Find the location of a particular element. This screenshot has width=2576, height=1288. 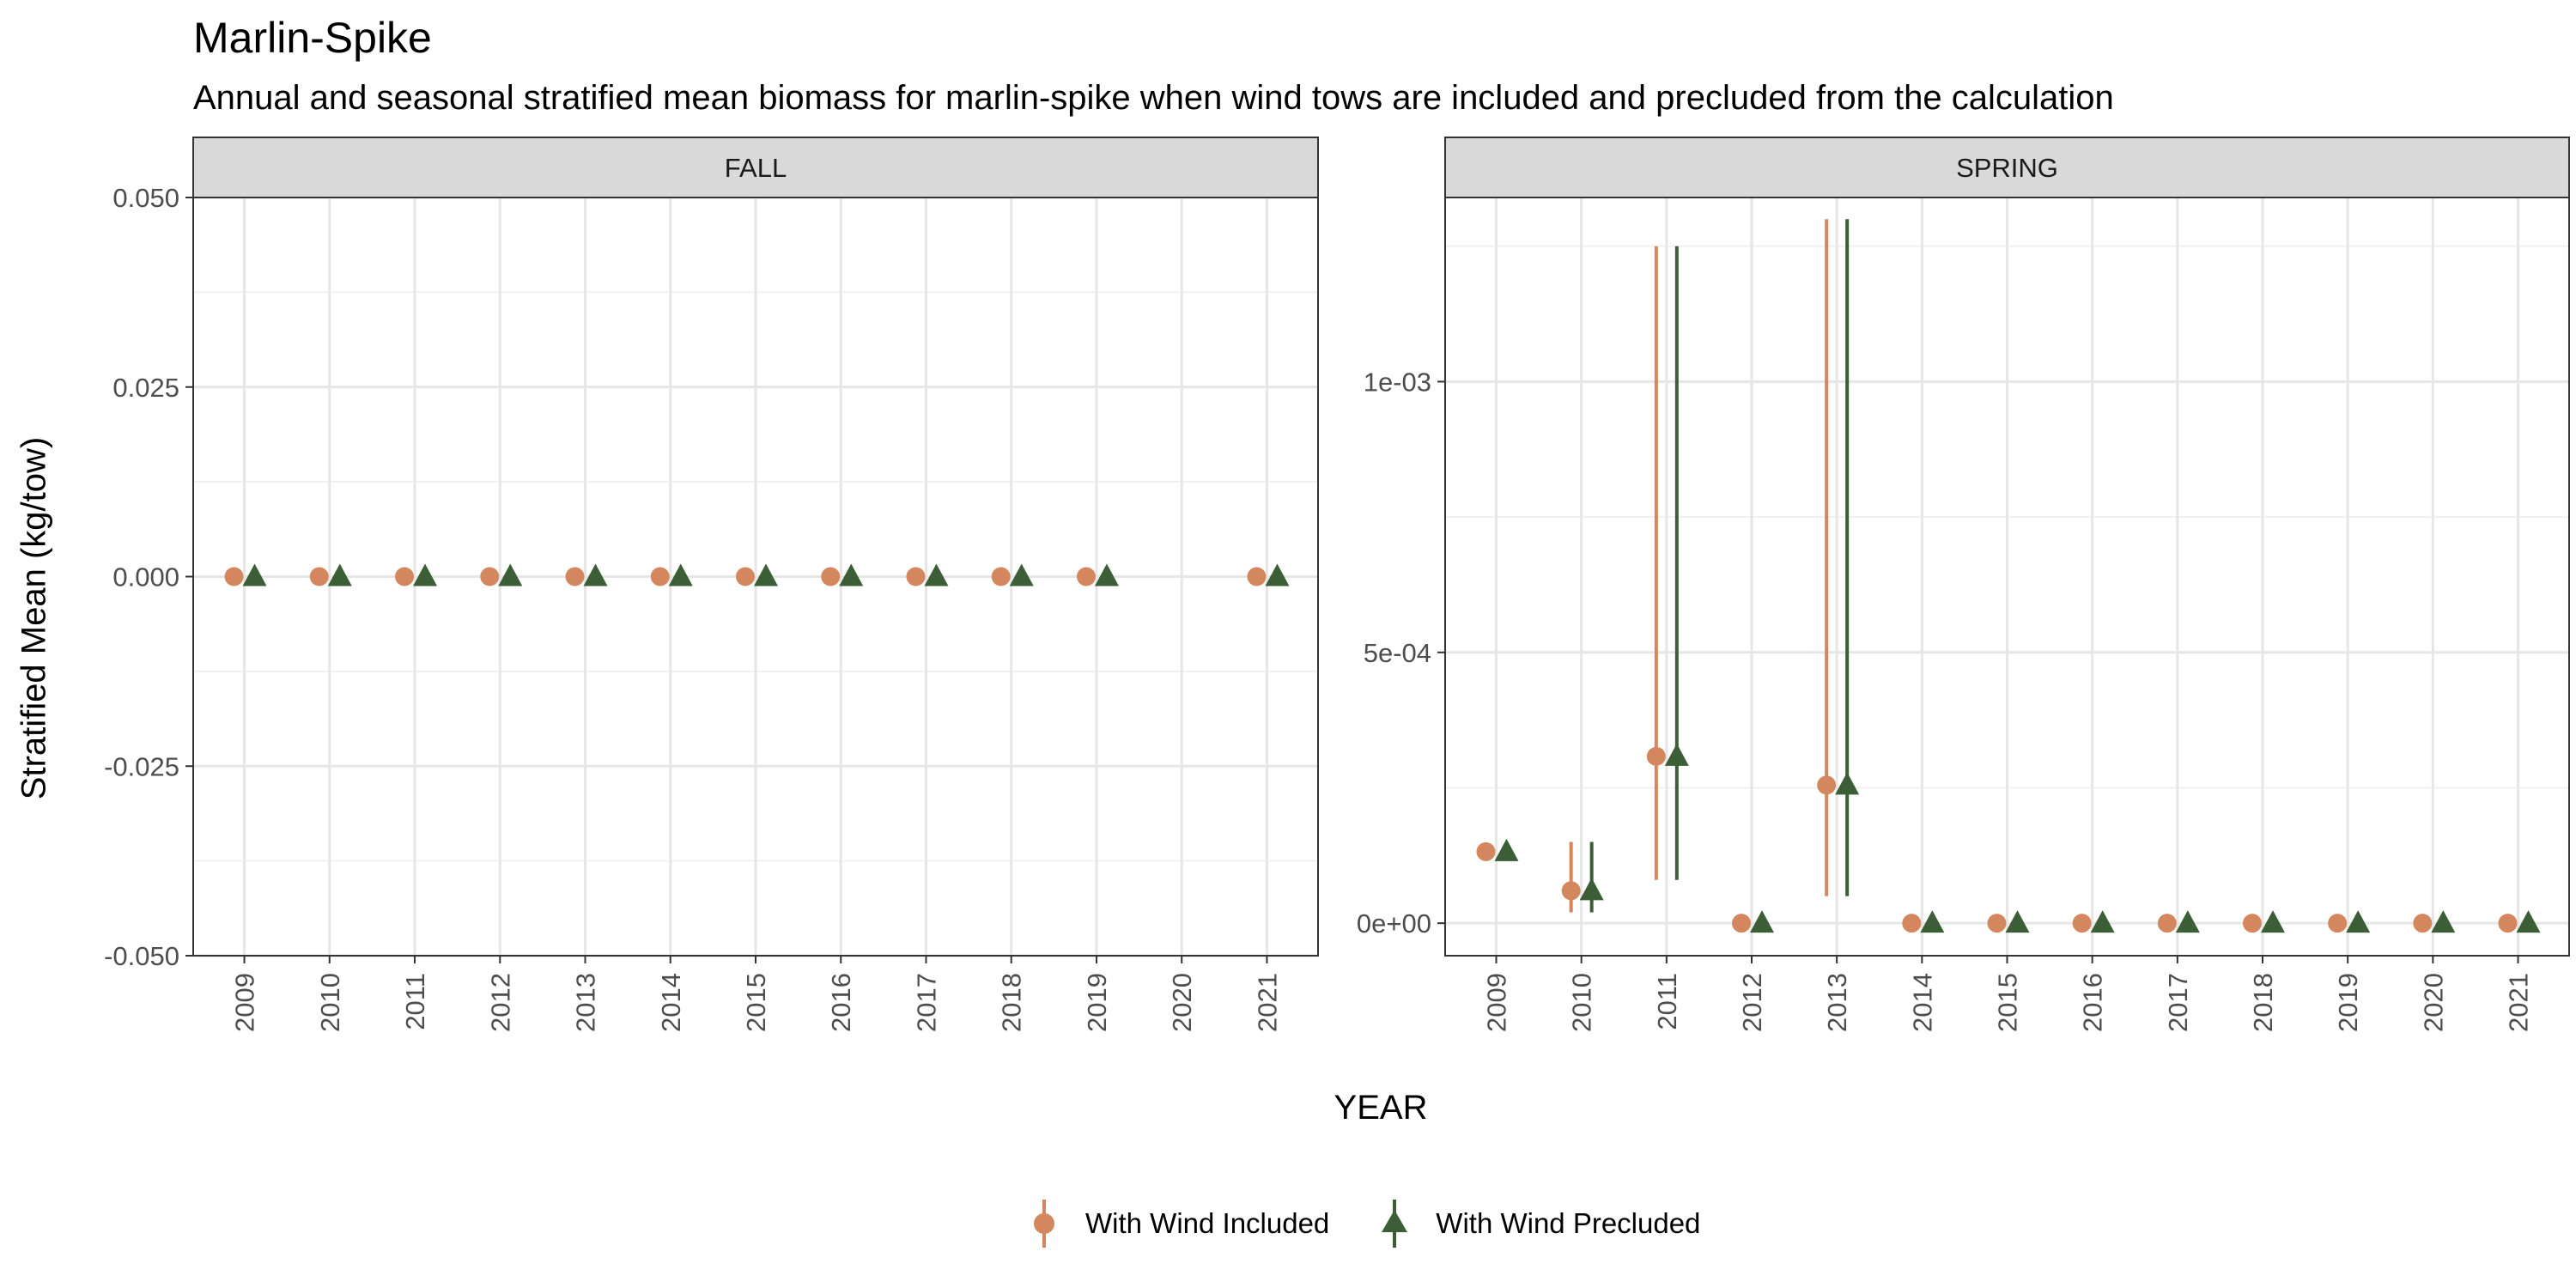

y-tick-label-fall: 0.025 is located at coordinates (145, 388).